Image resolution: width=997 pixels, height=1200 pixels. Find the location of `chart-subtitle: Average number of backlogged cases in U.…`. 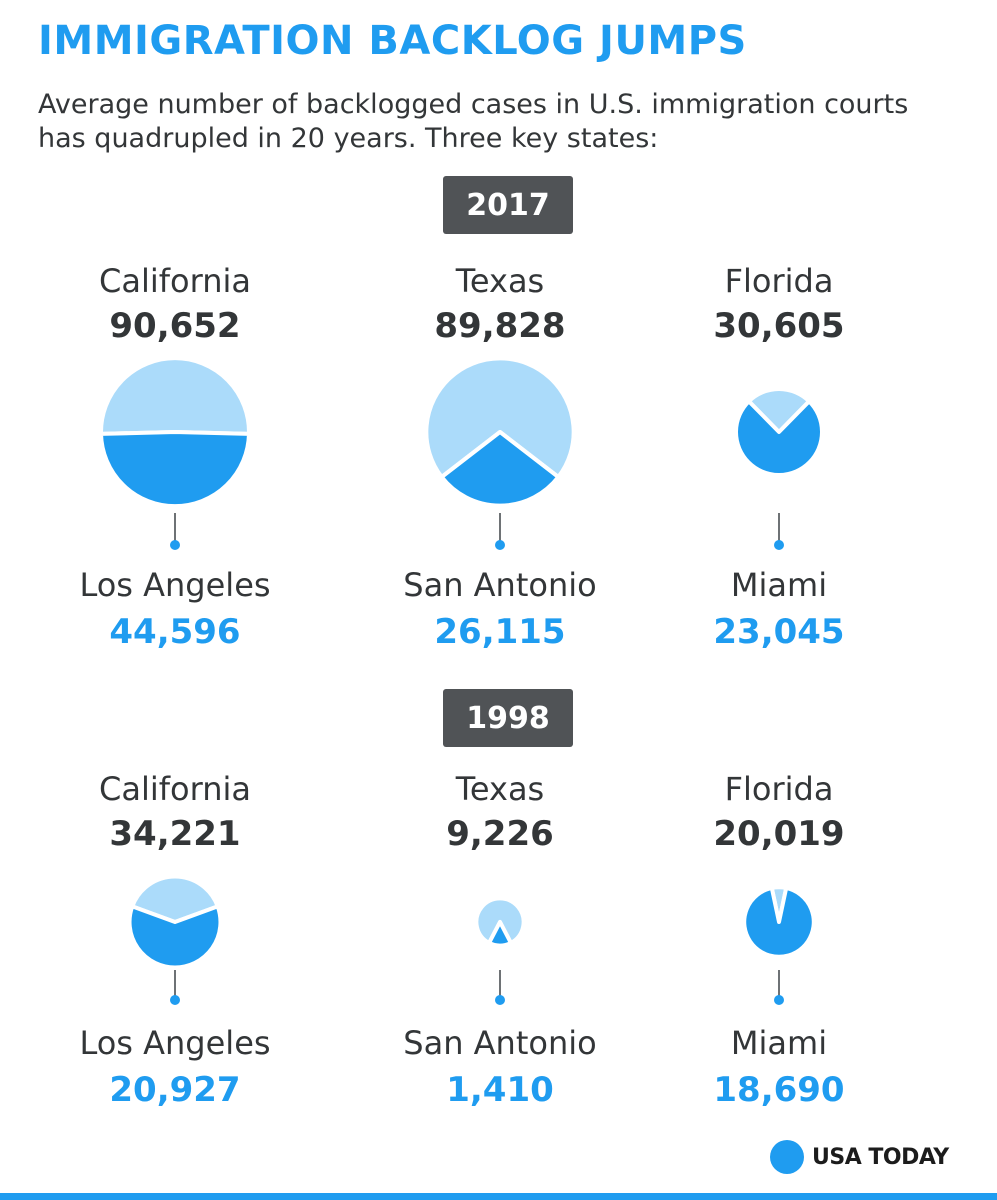

chart-subtitle: Average number of backlogged cases in U.… is located at coordinates (473, 121).